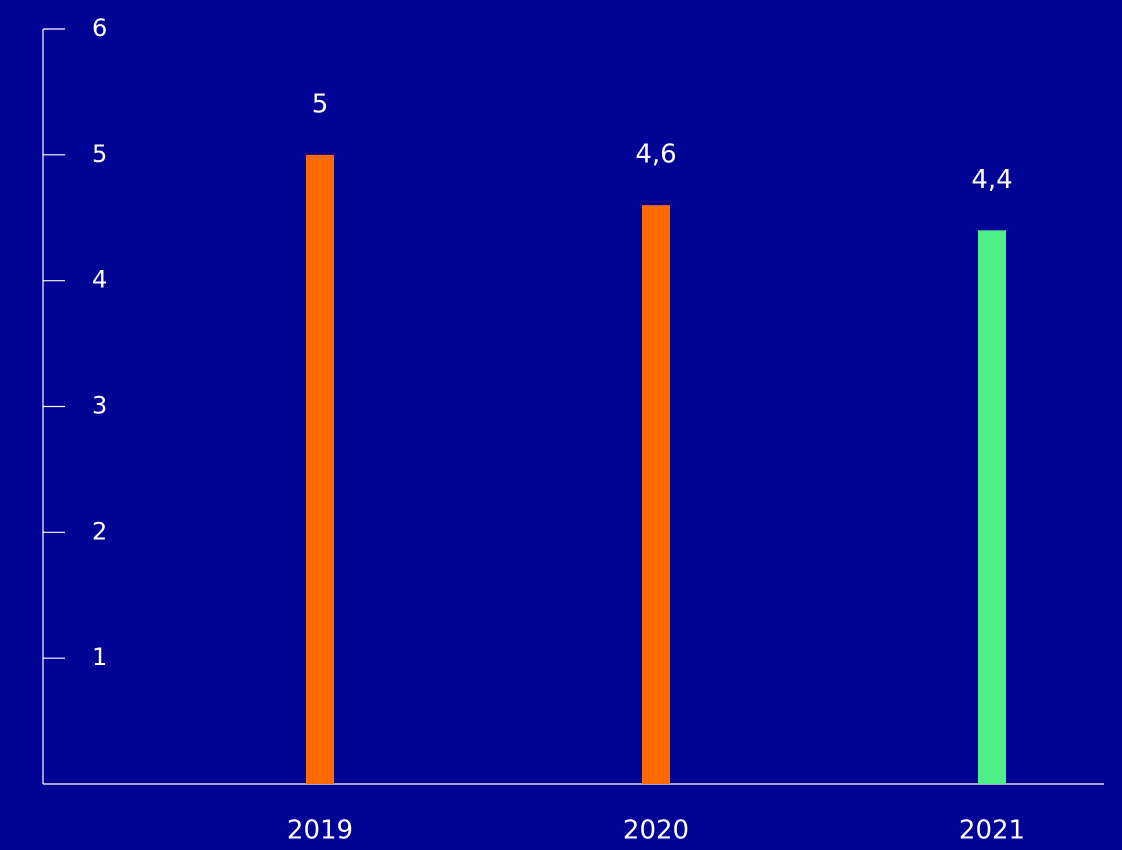  I want to click on x-axis-labels: 2019 2020 2021, so click(656, 831).